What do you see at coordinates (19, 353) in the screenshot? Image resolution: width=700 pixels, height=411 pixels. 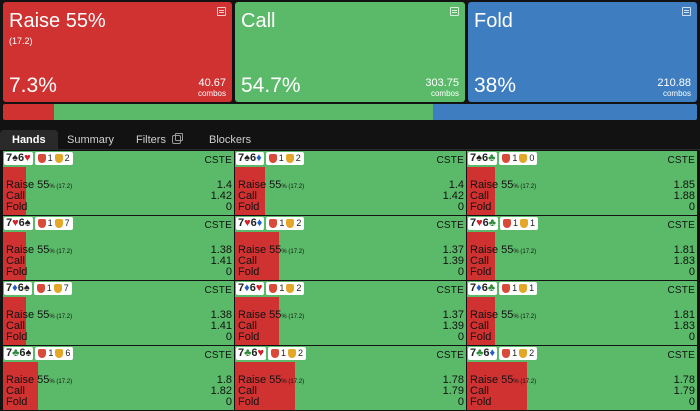 I see `hand-combo: 7♣6♠` at bounding box center [19, 353].